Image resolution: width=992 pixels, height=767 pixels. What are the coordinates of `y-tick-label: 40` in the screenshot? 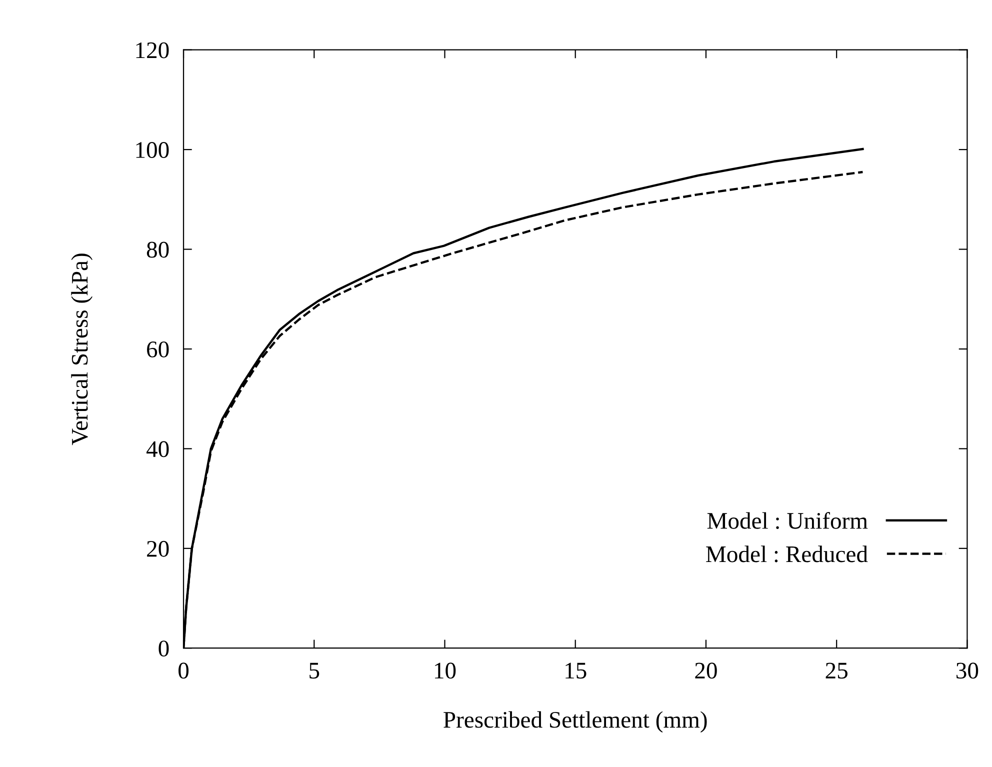 It's located at (157, 449).